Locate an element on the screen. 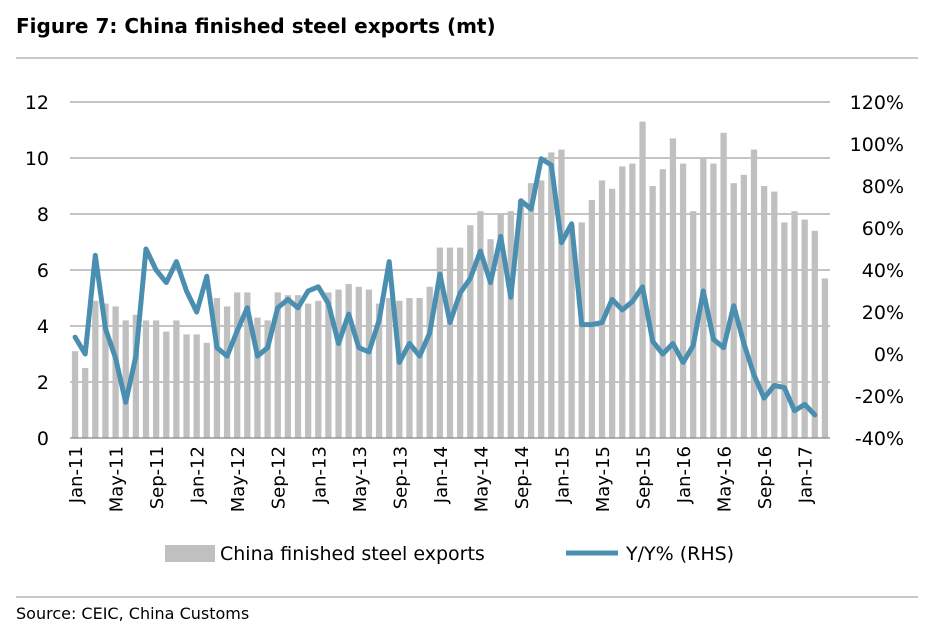  legend: China finished steel exports Y/Y% (RHS) is located at coordinates (449, 554).